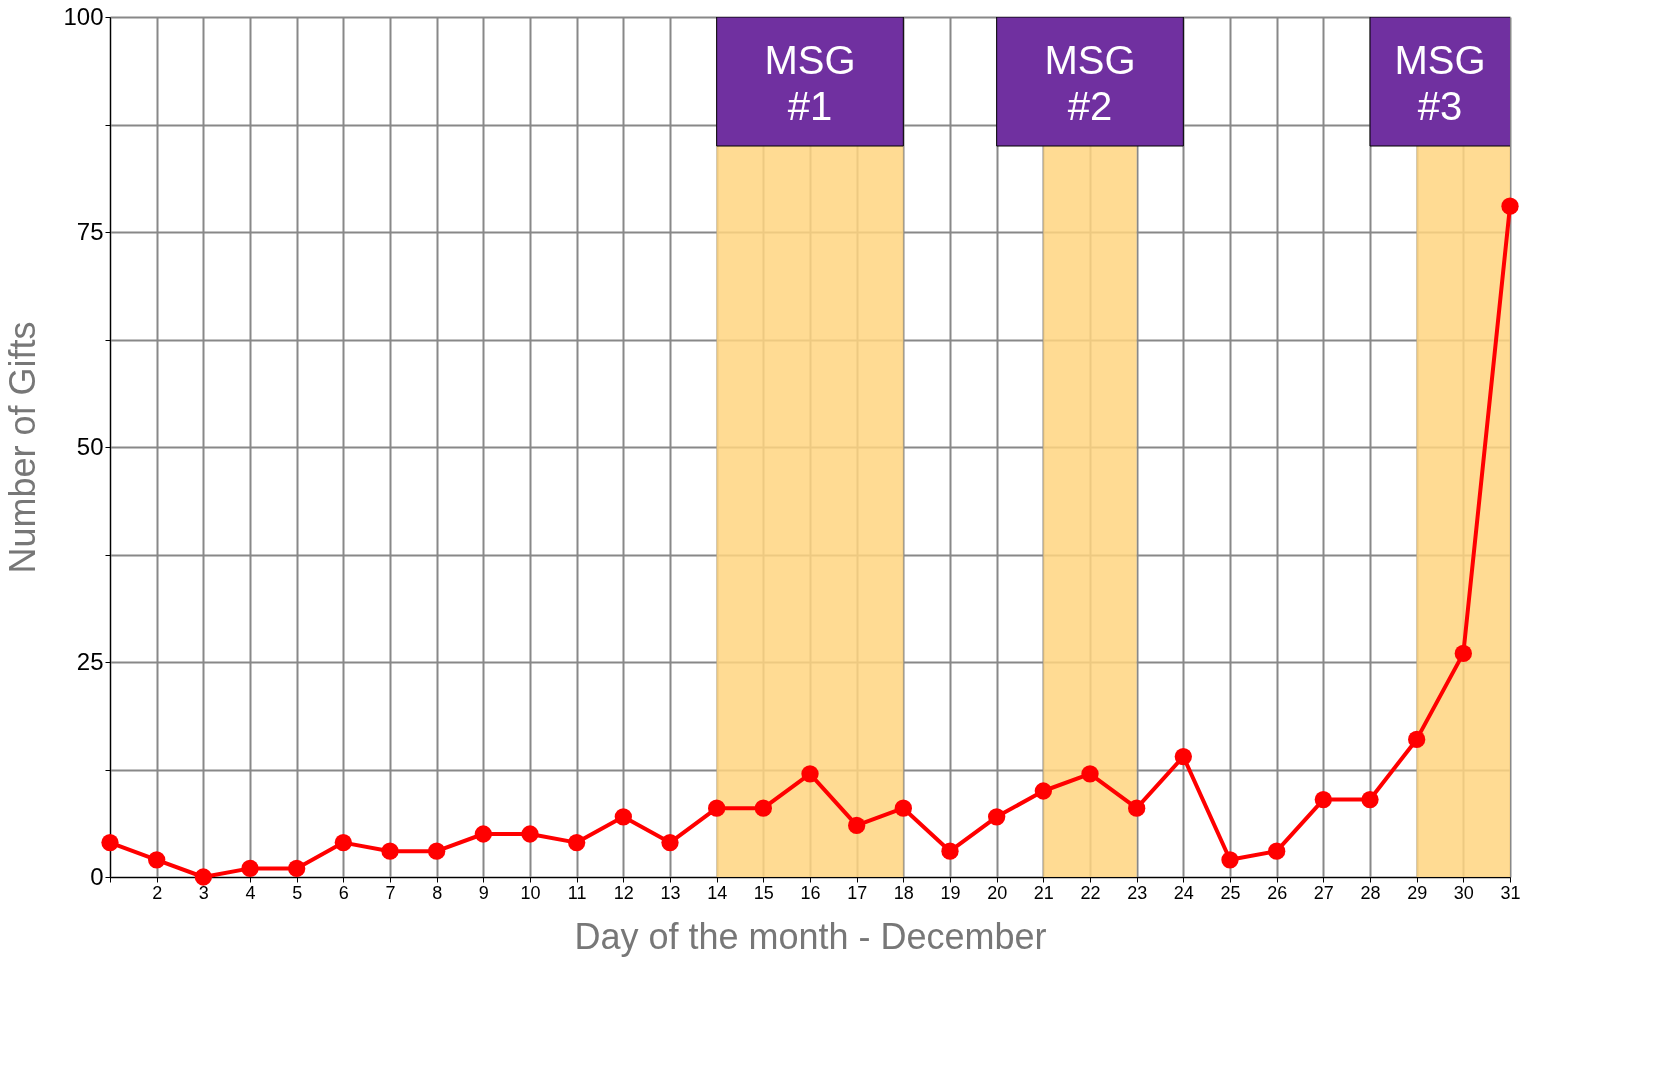 The height and width of the screenshot is (1072, 1667). Describe the element at coordinates (1277, 892) in the screenshot. I see `x-tick-label: 26` at that location.